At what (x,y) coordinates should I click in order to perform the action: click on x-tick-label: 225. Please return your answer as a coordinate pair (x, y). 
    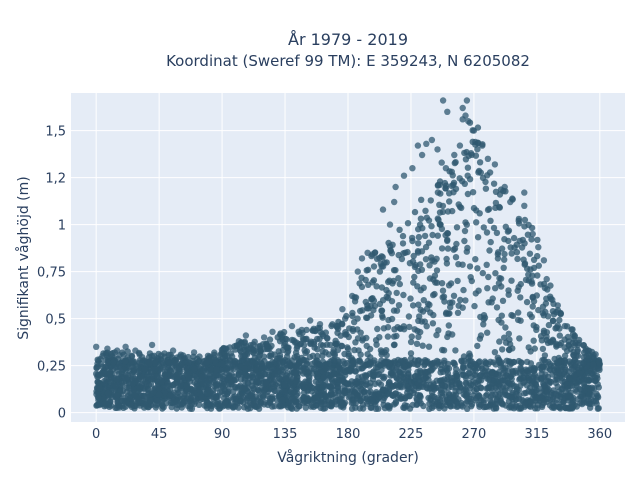
    Looking at the image, I should click on (411, 434).